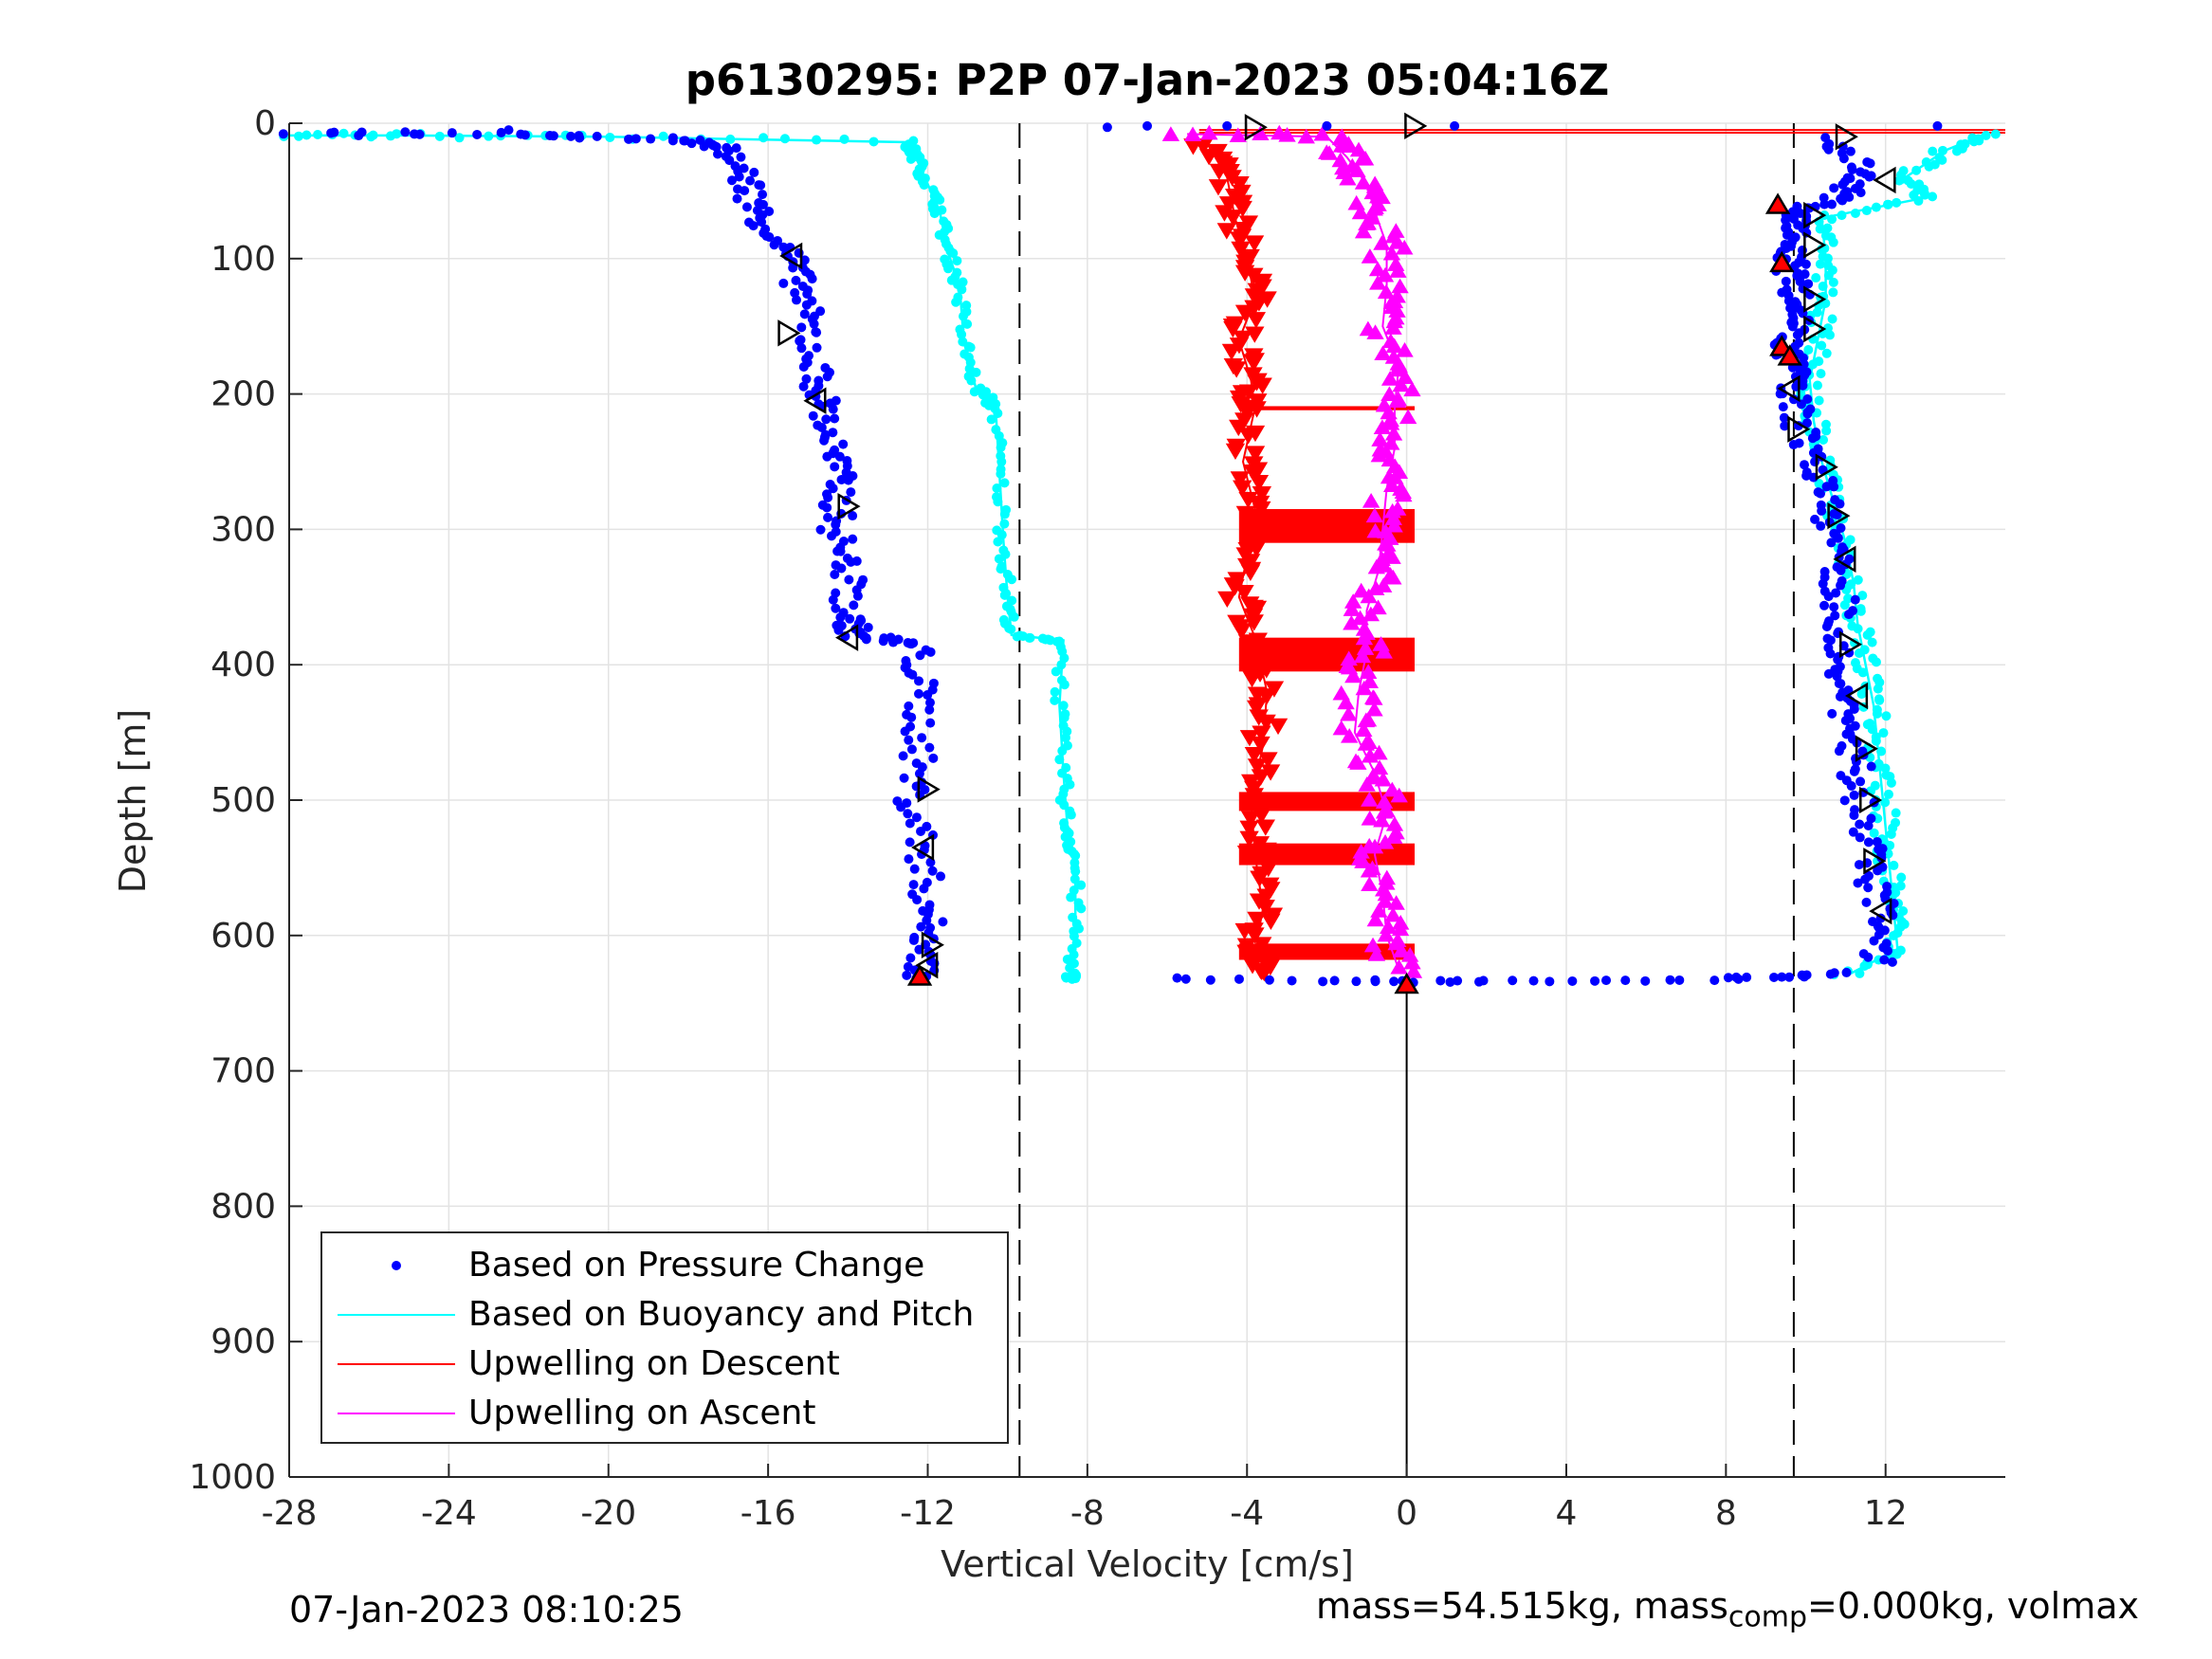 This screenshot has height=1659, width=2212. Describe the element at coordinates (232, 1477) in the screenshot. I see `y-tick-label: 1000` at that location.